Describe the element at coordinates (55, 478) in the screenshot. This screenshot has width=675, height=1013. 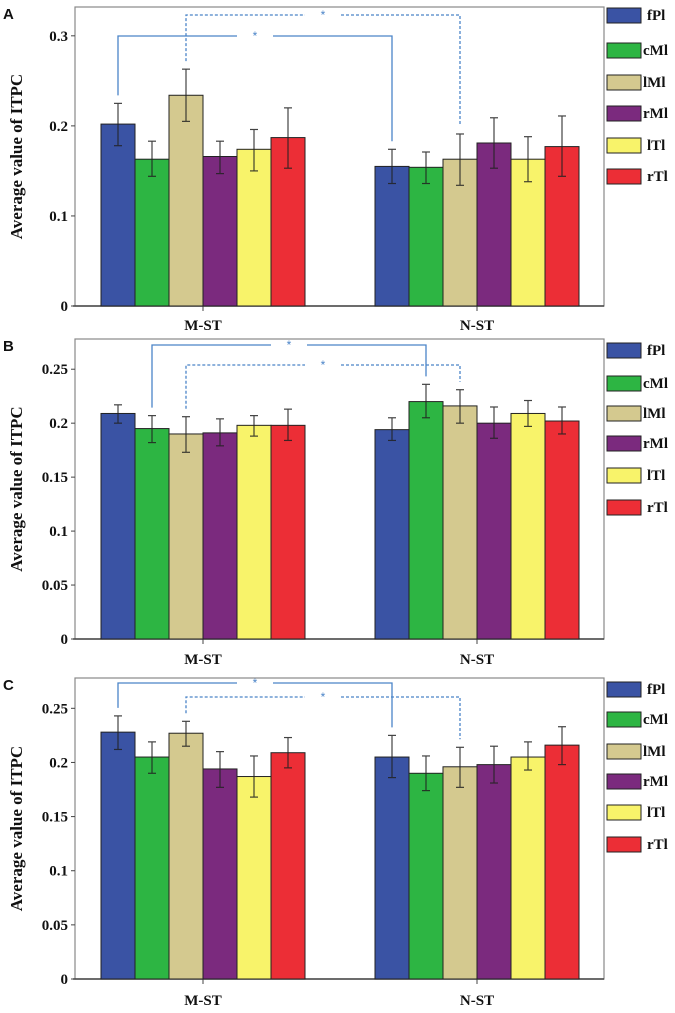
I see `y-tick-label: 0.15` at that location.